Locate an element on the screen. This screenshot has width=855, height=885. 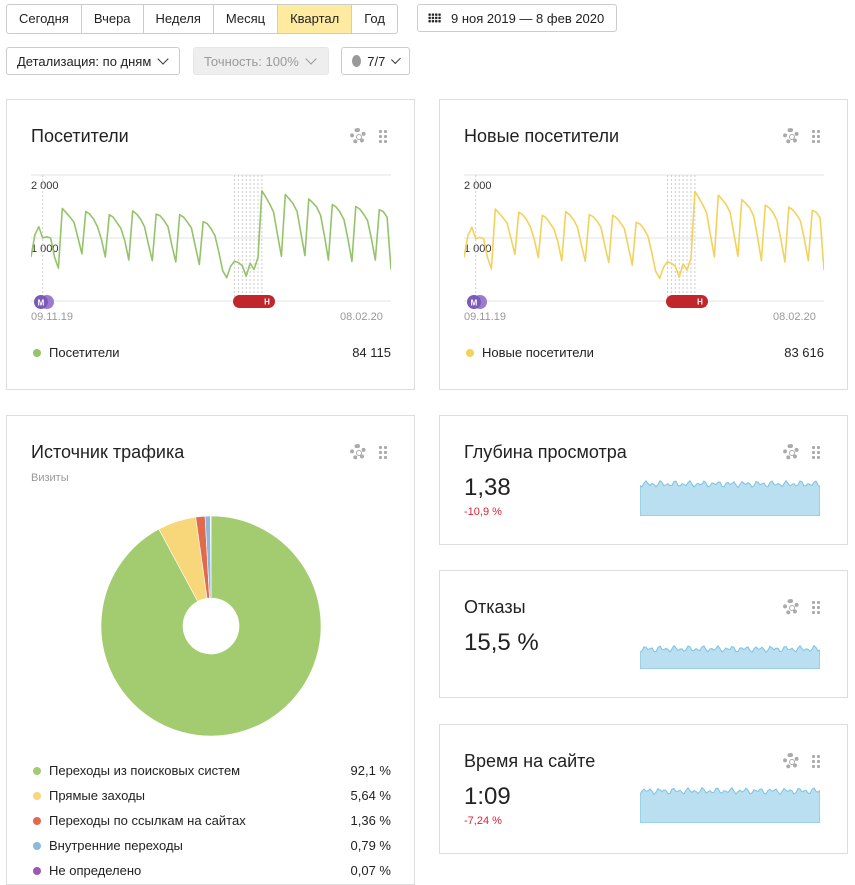
legend-label: Переходы из поисковых систем is located at coordinates (144, 770).